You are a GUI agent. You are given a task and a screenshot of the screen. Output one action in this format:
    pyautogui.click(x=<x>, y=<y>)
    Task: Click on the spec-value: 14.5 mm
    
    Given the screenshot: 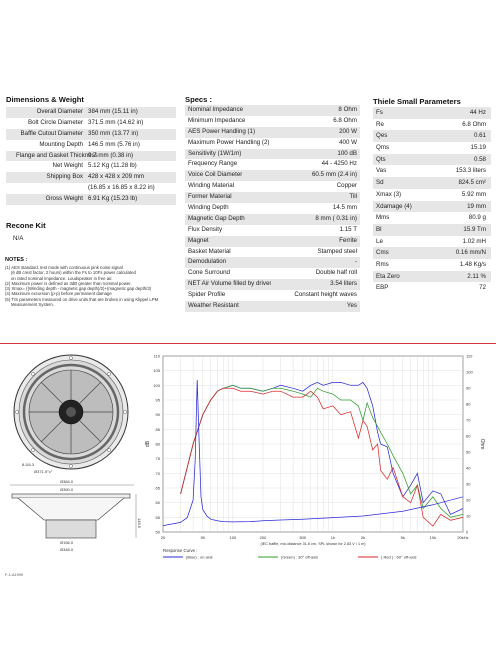 What is the action you would take?
    pyautogui.click(x=344, y=208)
    